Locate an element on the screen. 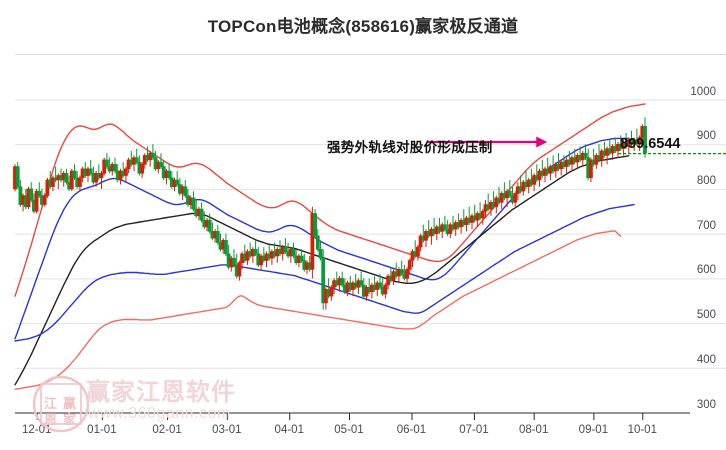  watermark-url: www.360gann.com is located at coordinates (159, 413).